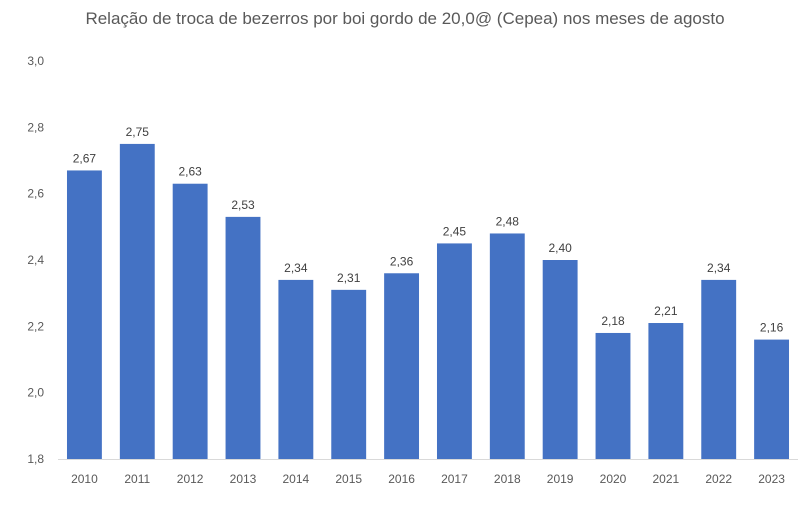 The width and height of the screenshot is (810, 505). What do you see at coordinates (35, 459) in the screenshot?
I see `y-tick-label: 1,8` at bounding box center [35, 459].